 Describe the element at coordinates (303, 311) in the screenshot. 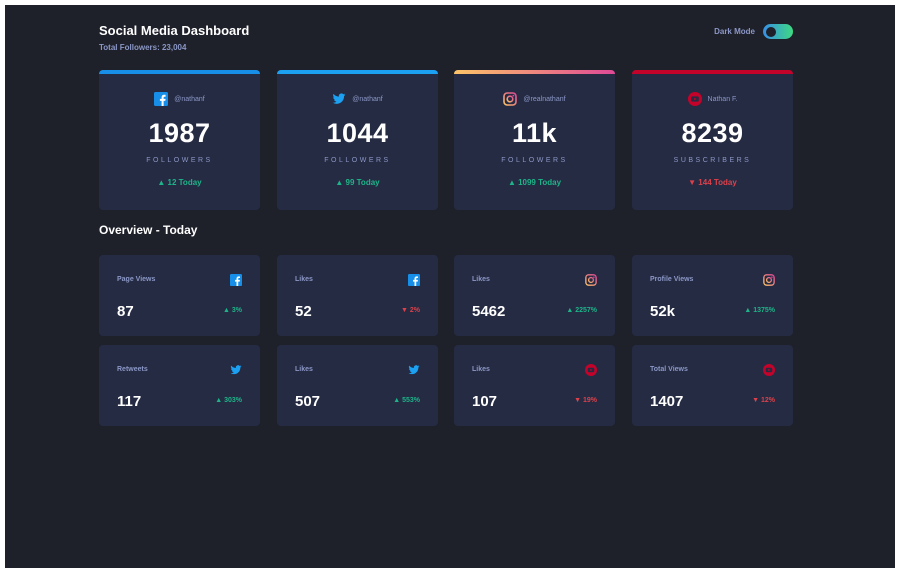

I see `metric-value: 52` at that location.